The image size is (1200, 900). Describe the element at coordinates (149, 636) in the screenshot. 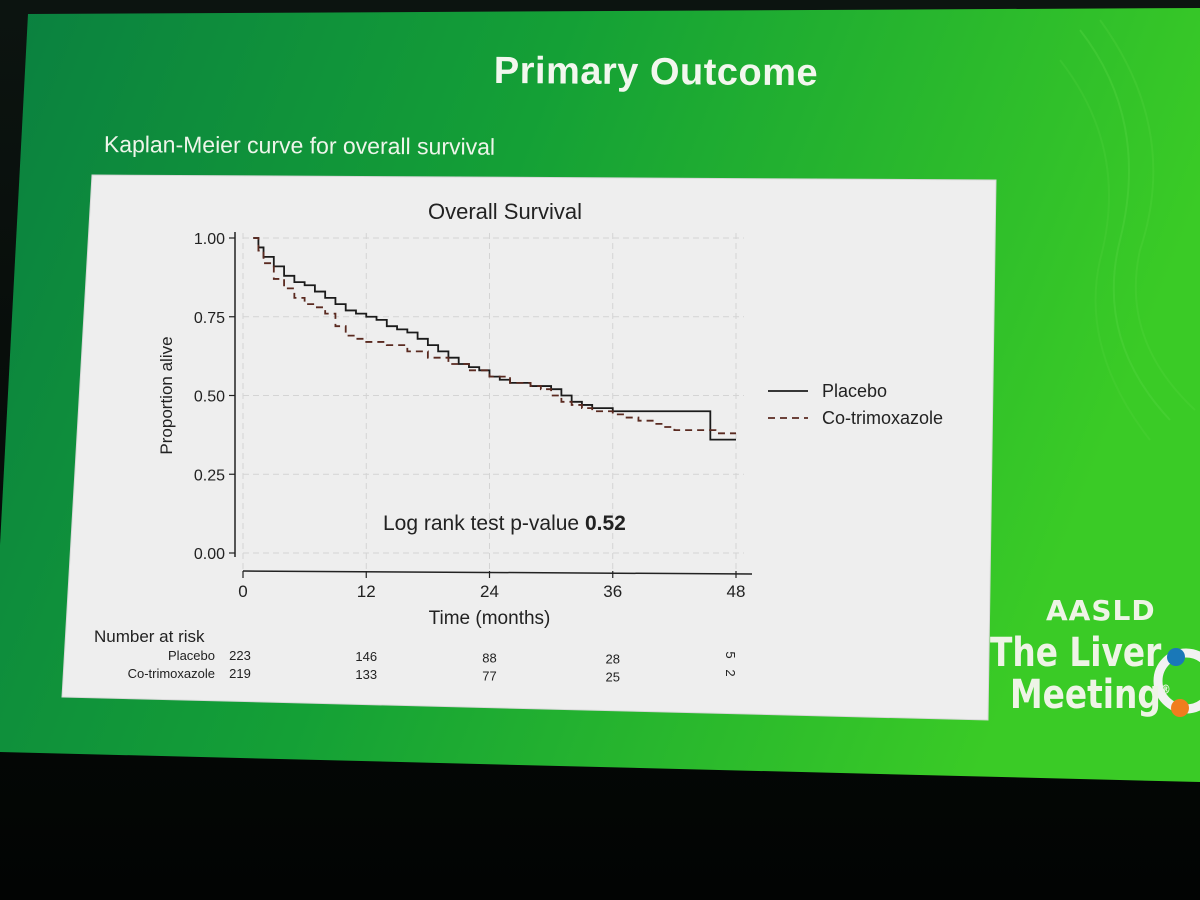

I see `risk-table-heading: Number at risk` at that location.